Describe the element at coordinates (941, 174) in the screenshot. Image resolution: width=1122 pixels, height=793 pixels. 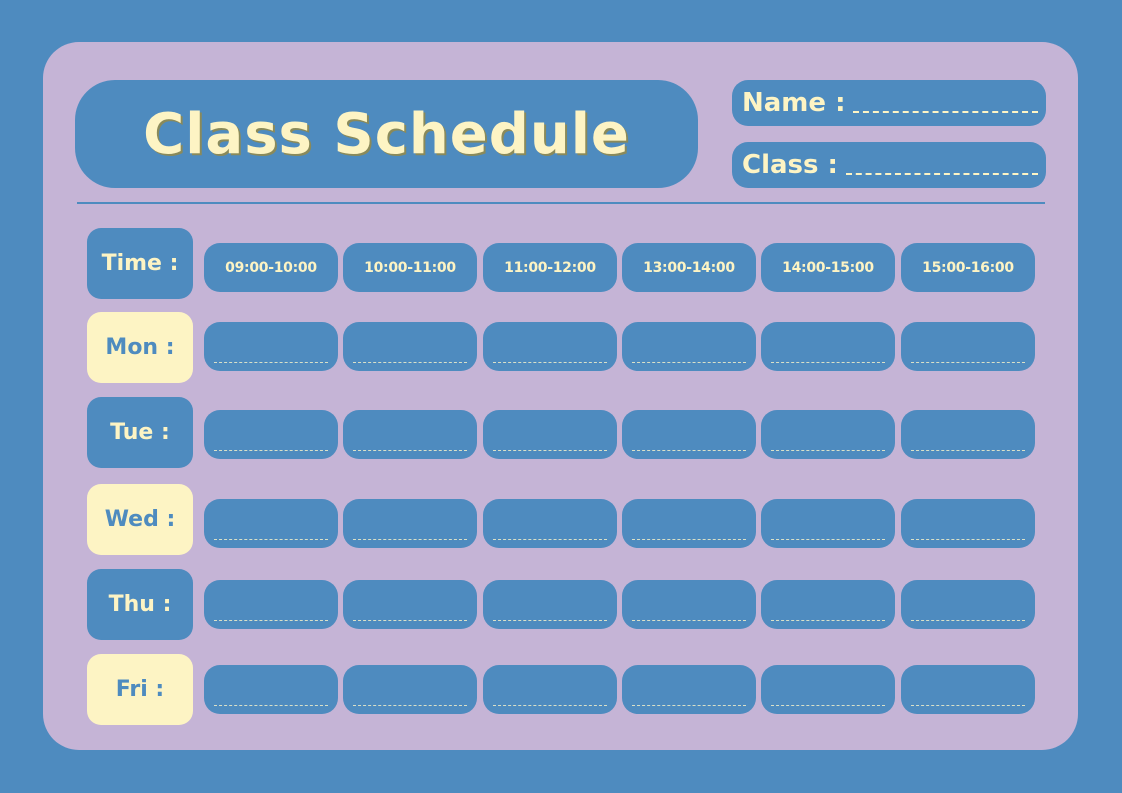
I see `class-input-line` at that location.